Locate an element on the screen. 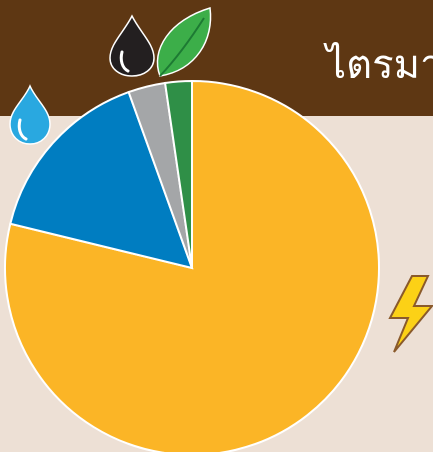 The image size is (433, 452). leaf-icon is located at coordinates (184, 42).